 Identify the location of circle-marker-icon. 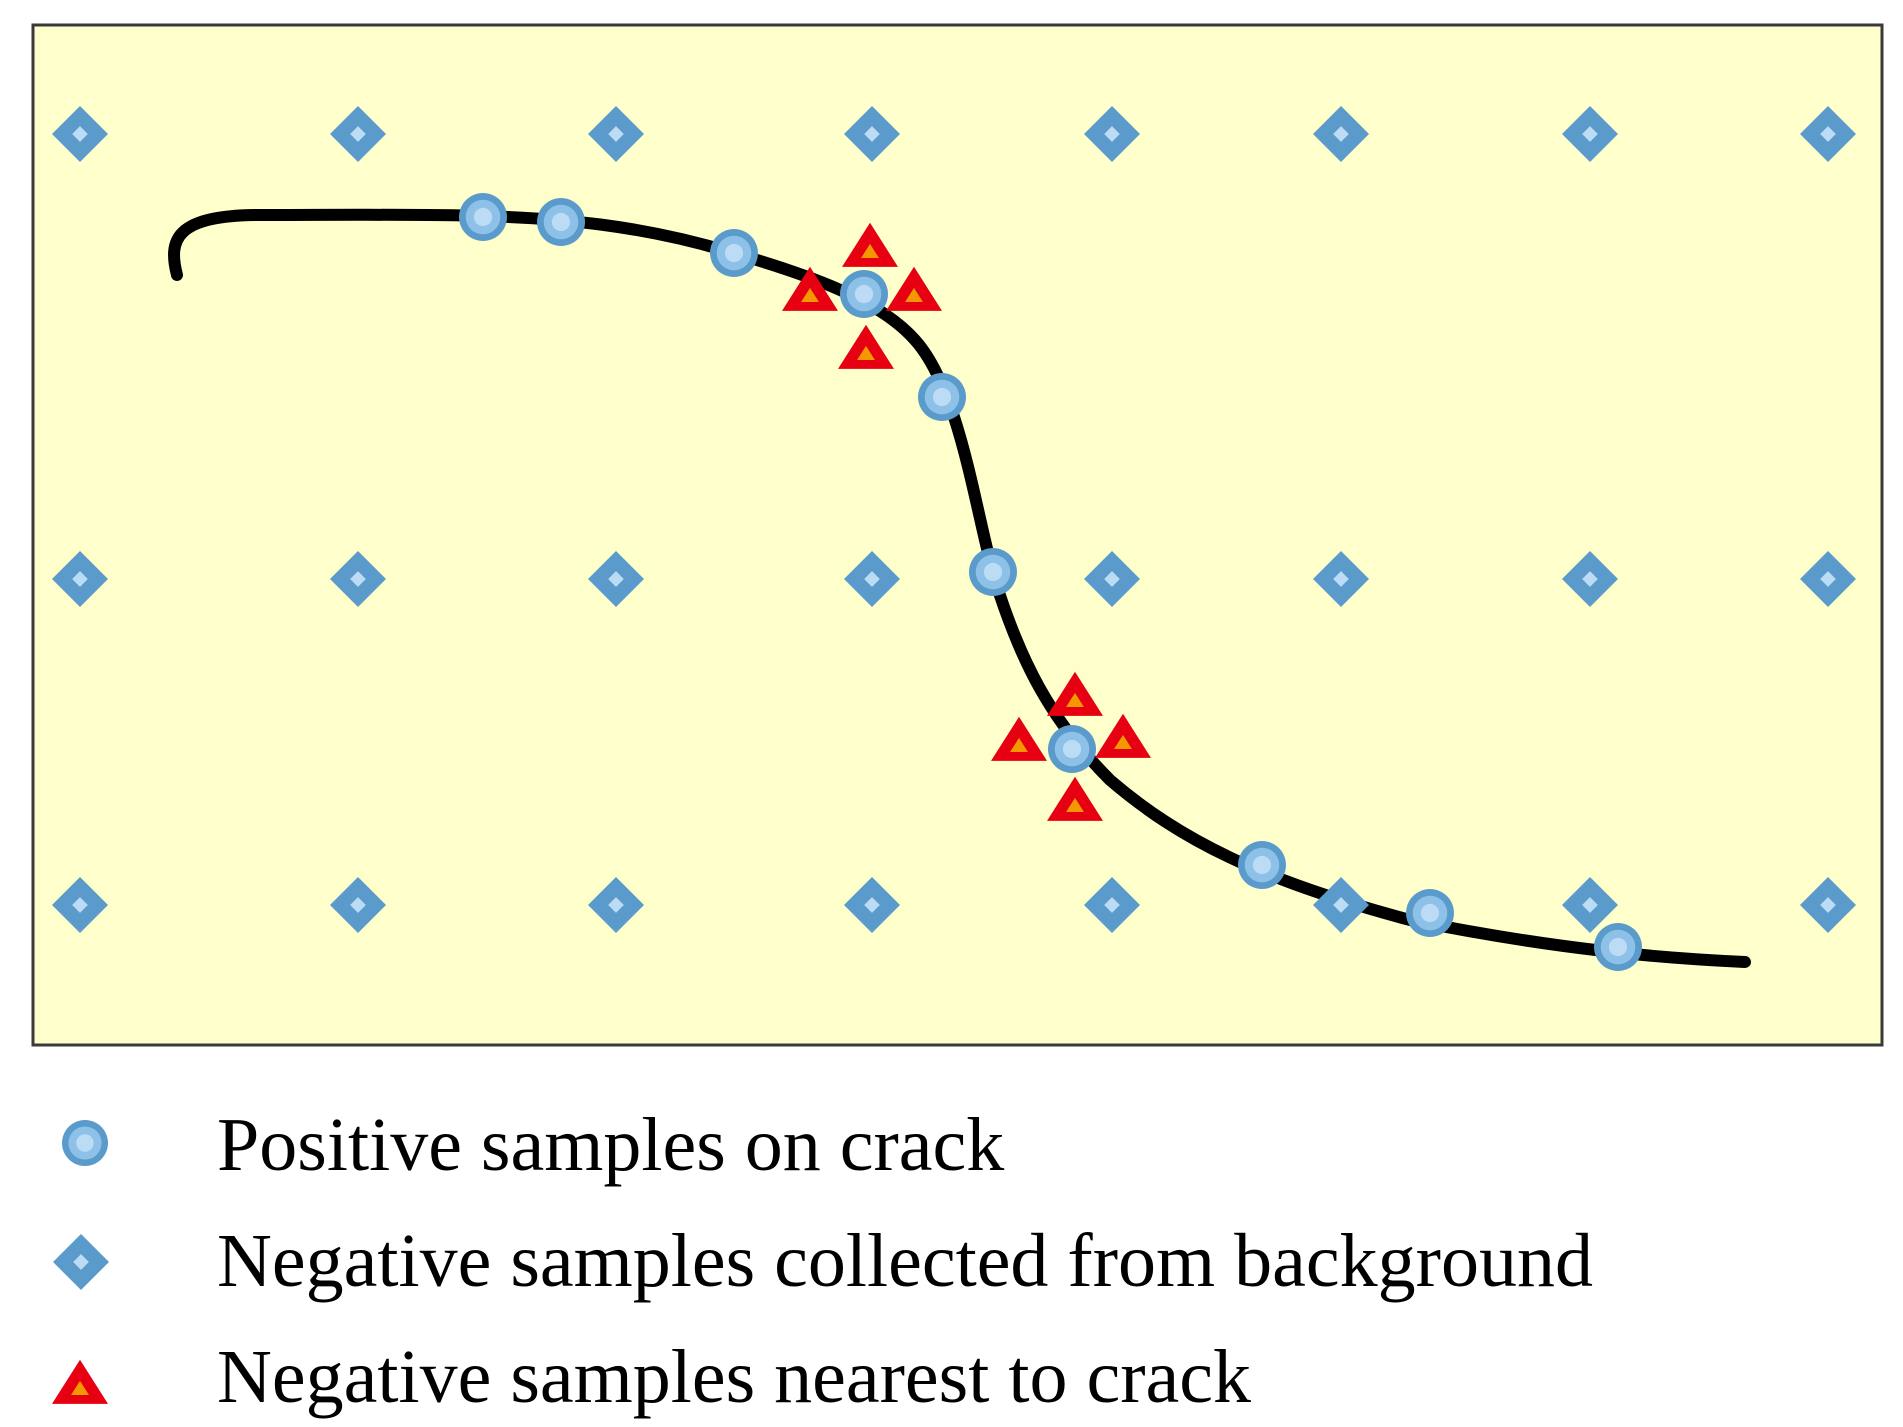
(85, 1143).